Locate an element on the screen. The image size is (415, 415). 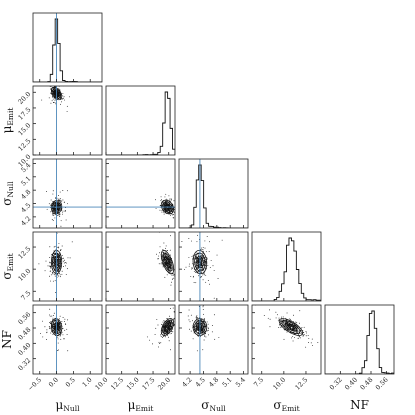
y-tick-label: 15.0 is located at coordinates (25, 129).